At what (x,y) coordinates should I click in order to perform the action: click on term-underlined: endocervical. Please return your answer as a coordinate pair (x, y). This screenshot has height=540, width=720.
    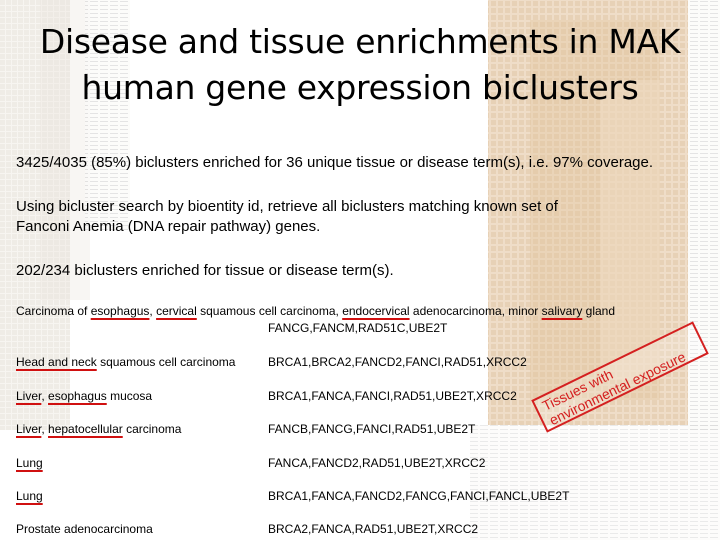
    Looking at the image, I should click on (376, 311).